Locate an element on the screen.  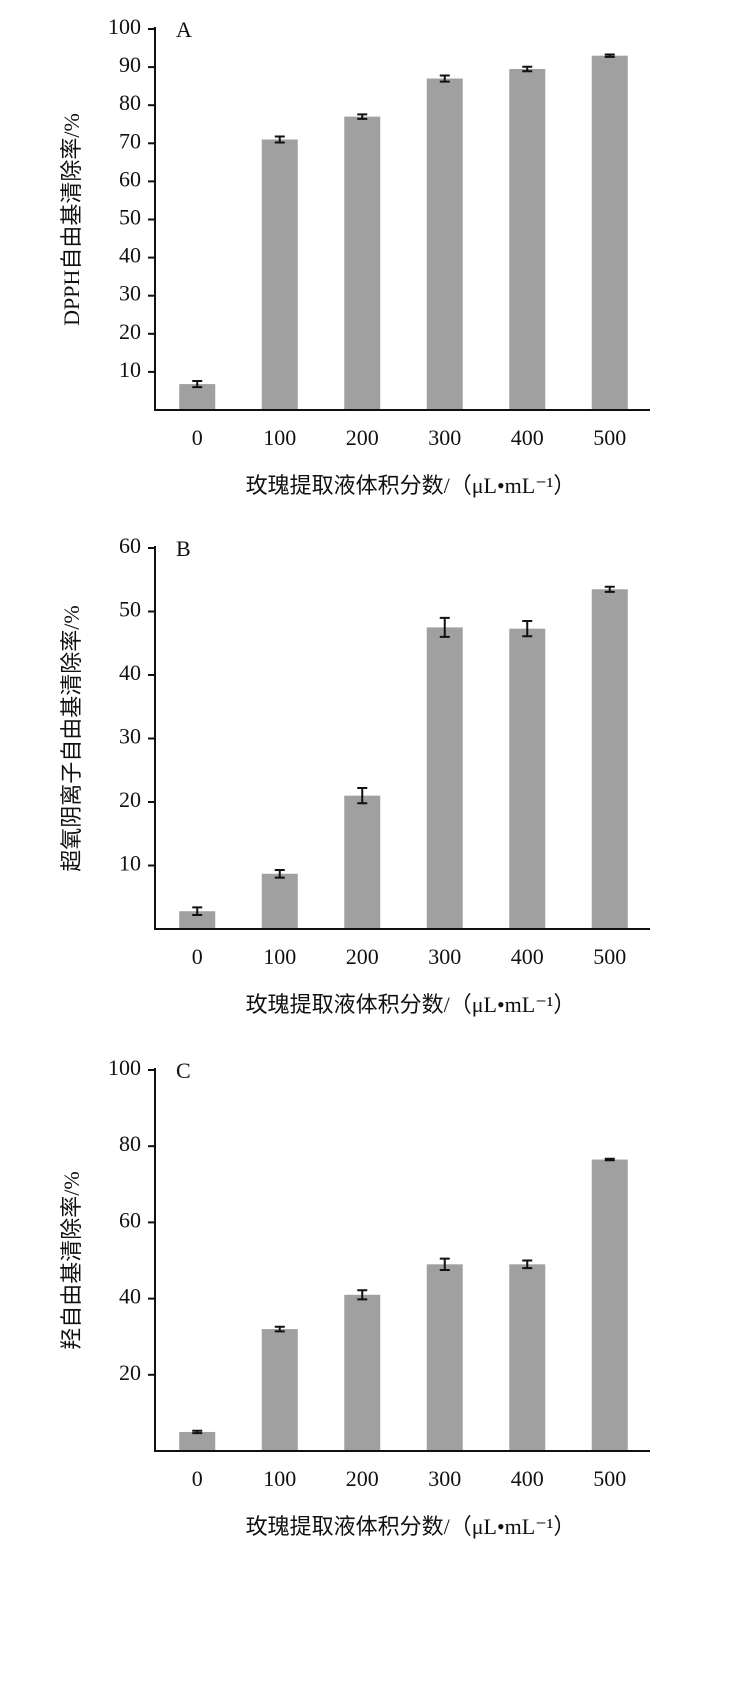
panel-label: A is located at coordinates (184, 29).